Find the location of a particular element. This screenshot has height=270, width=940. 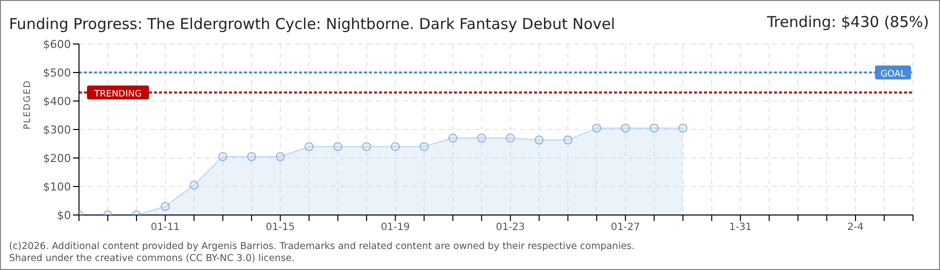

chart-title: Funding Progress: The Eldergrowth Cycle: Nightborne. Dark Fantasy Debut Novel is located at coordinates (312, 24).